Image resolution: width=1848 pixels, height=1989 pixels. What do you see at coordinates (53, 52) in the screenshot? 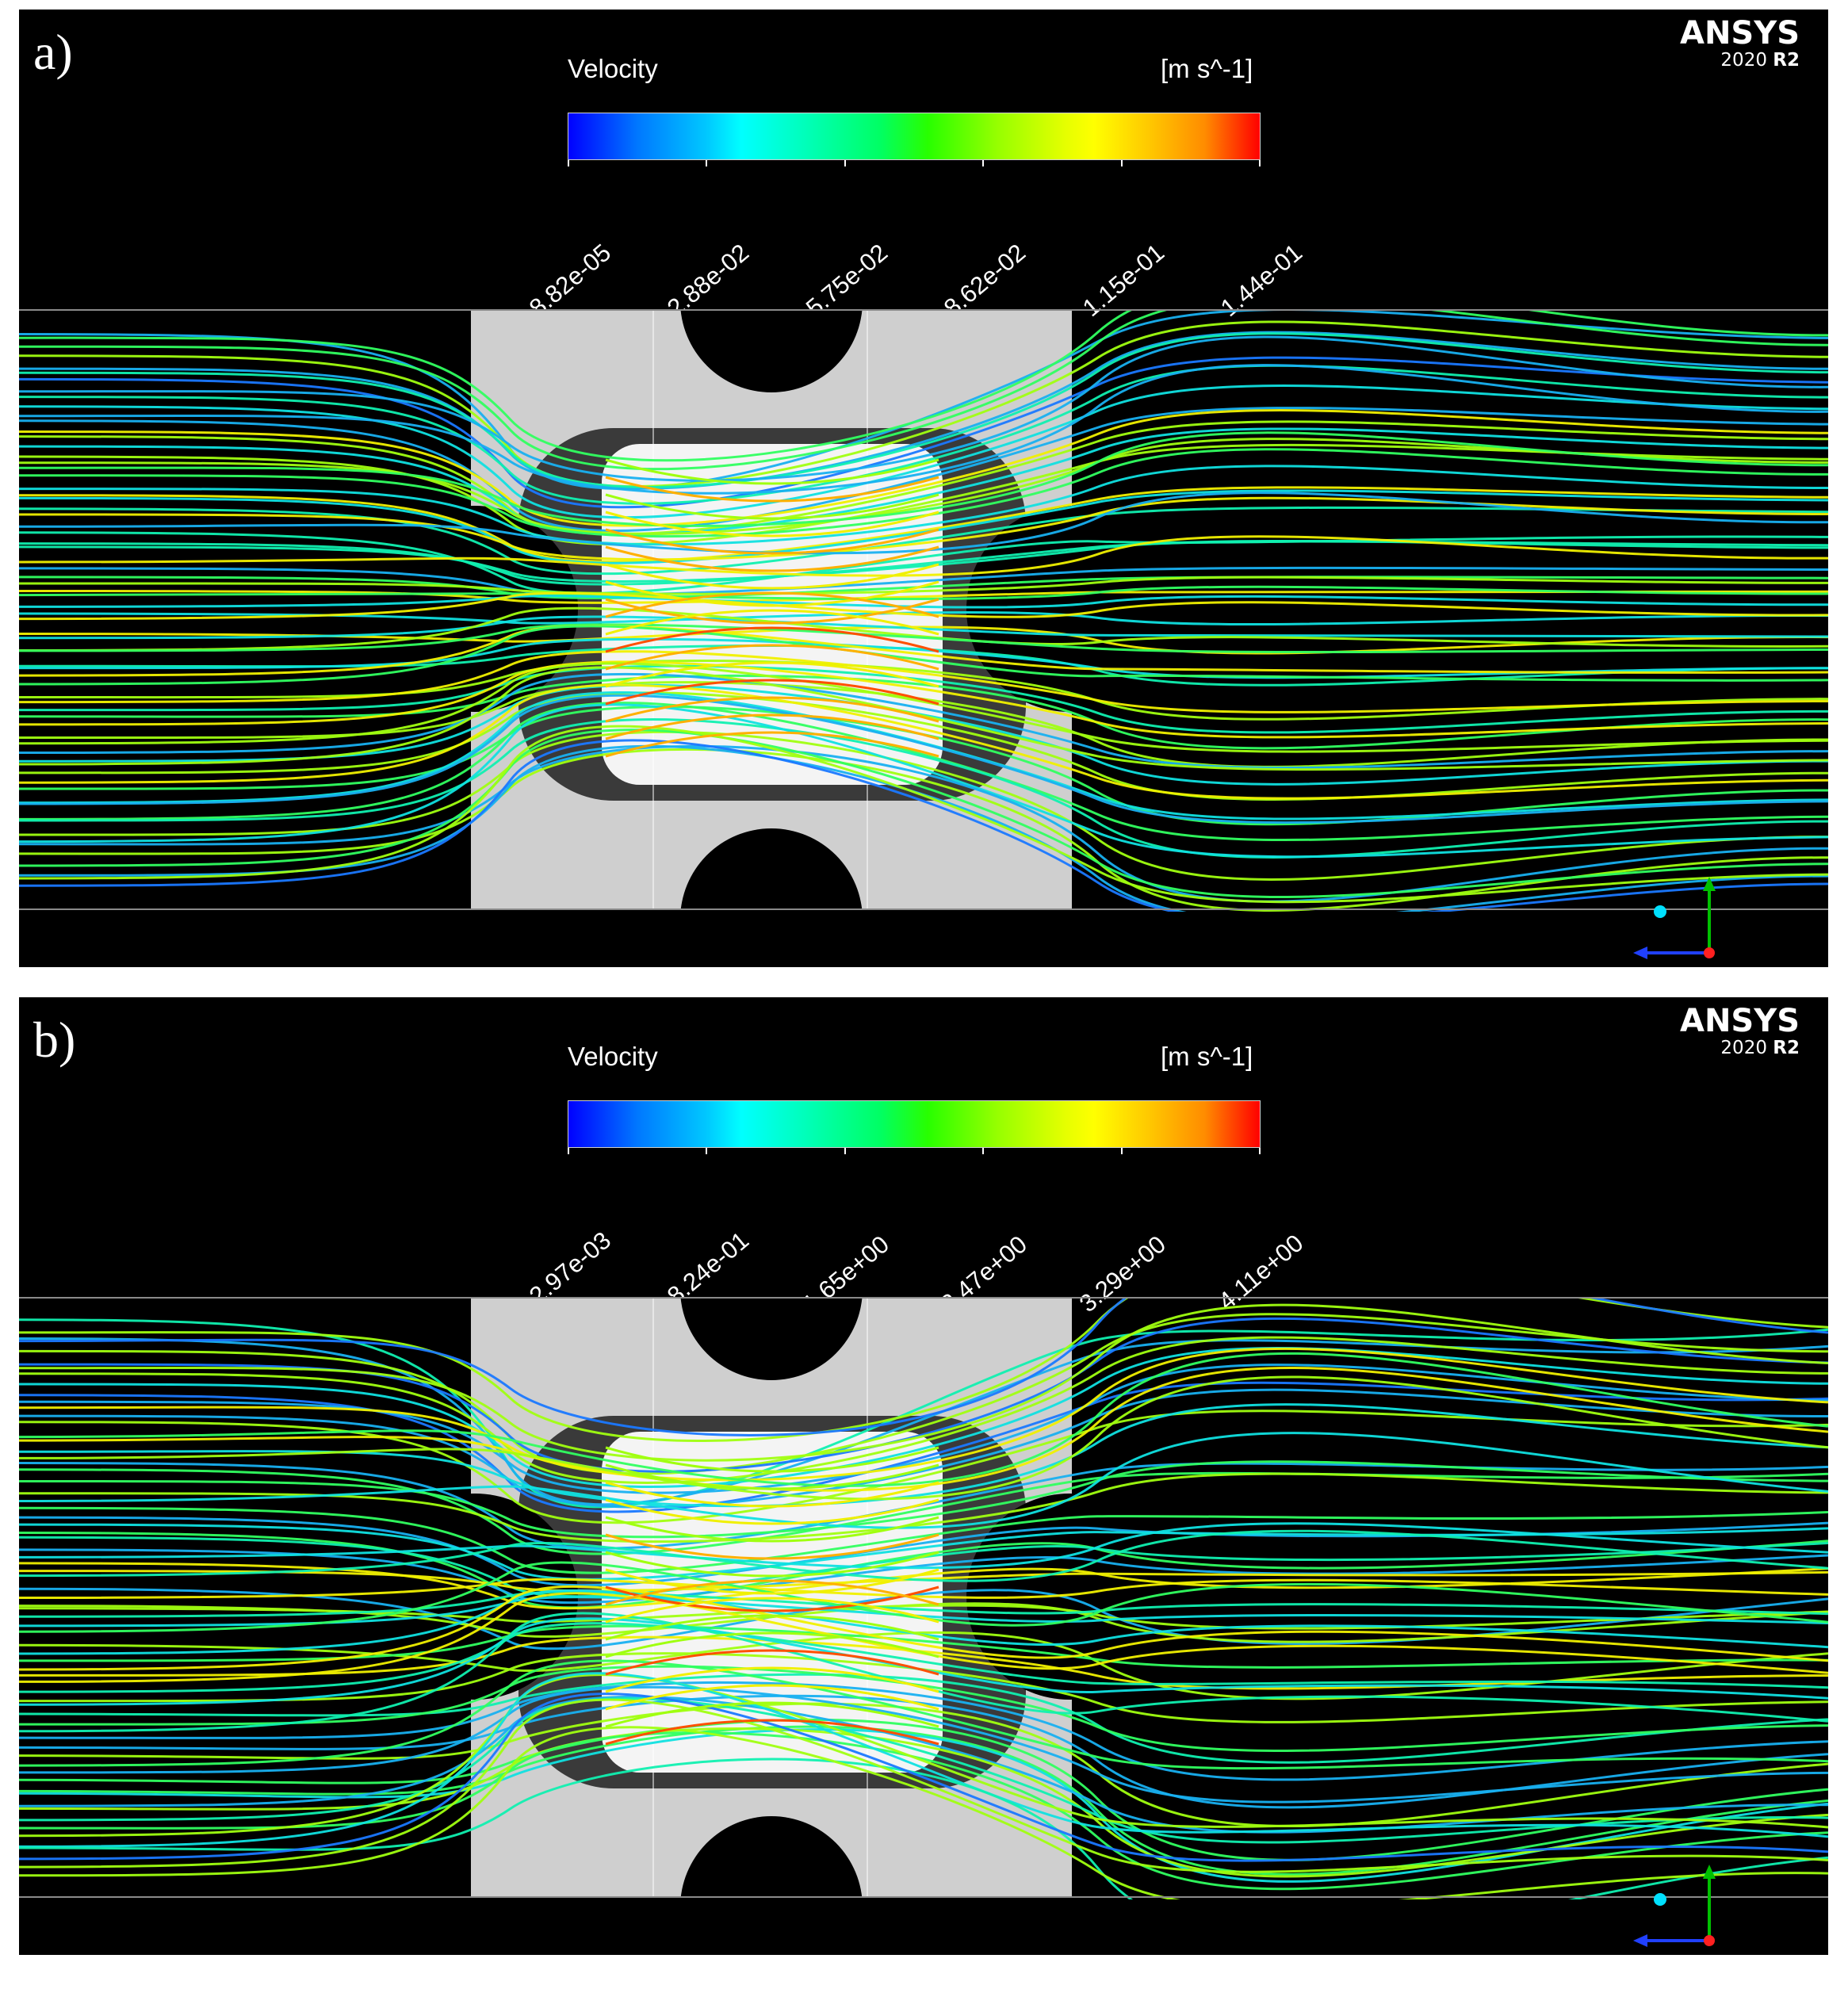
I see `panel-letter: a)` at bounding box center [53, 52].